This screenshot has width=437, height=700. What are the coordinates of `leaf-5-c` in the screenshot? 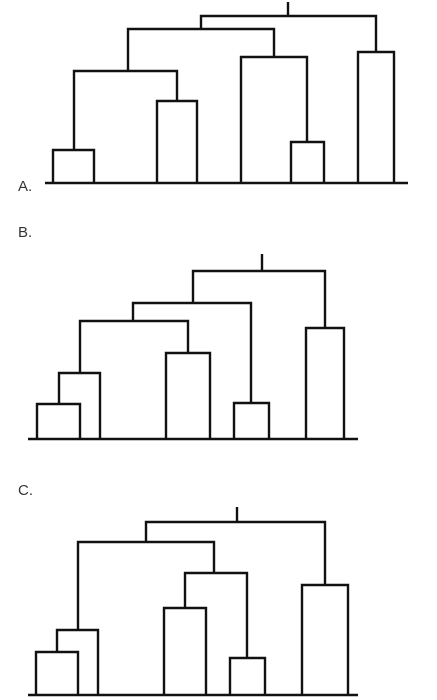 It's located at (325, 639).